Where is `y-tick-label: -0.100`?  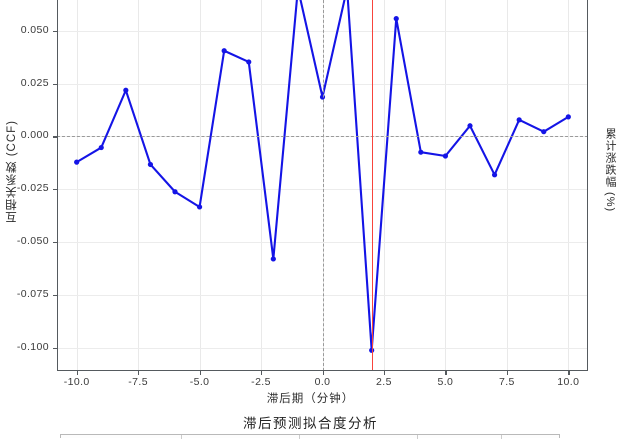 y-tick-label: -0.100 is located at coordinates (32, 346).